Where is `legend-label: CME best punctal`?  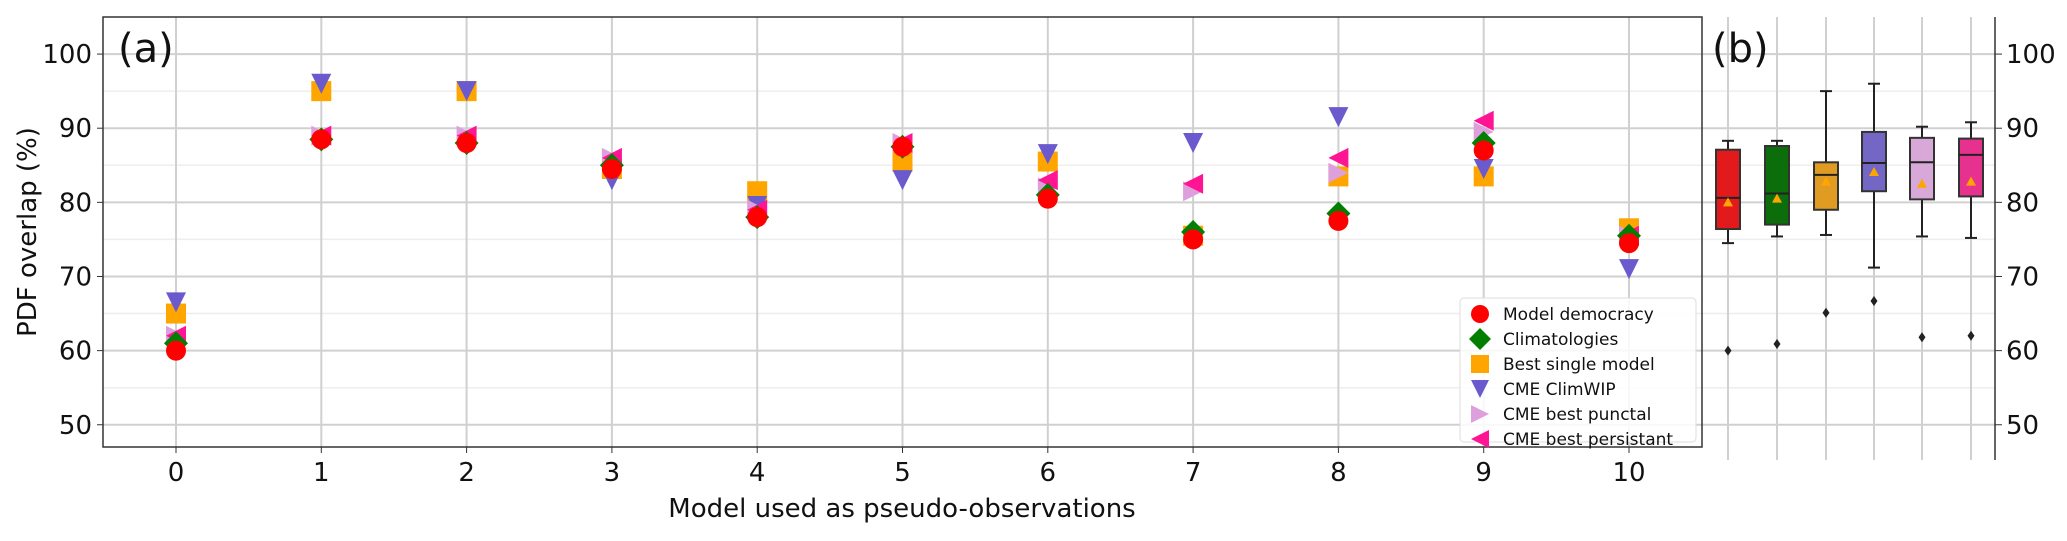
legend-label: CME best punctal is located at coordinates (1577, 415).